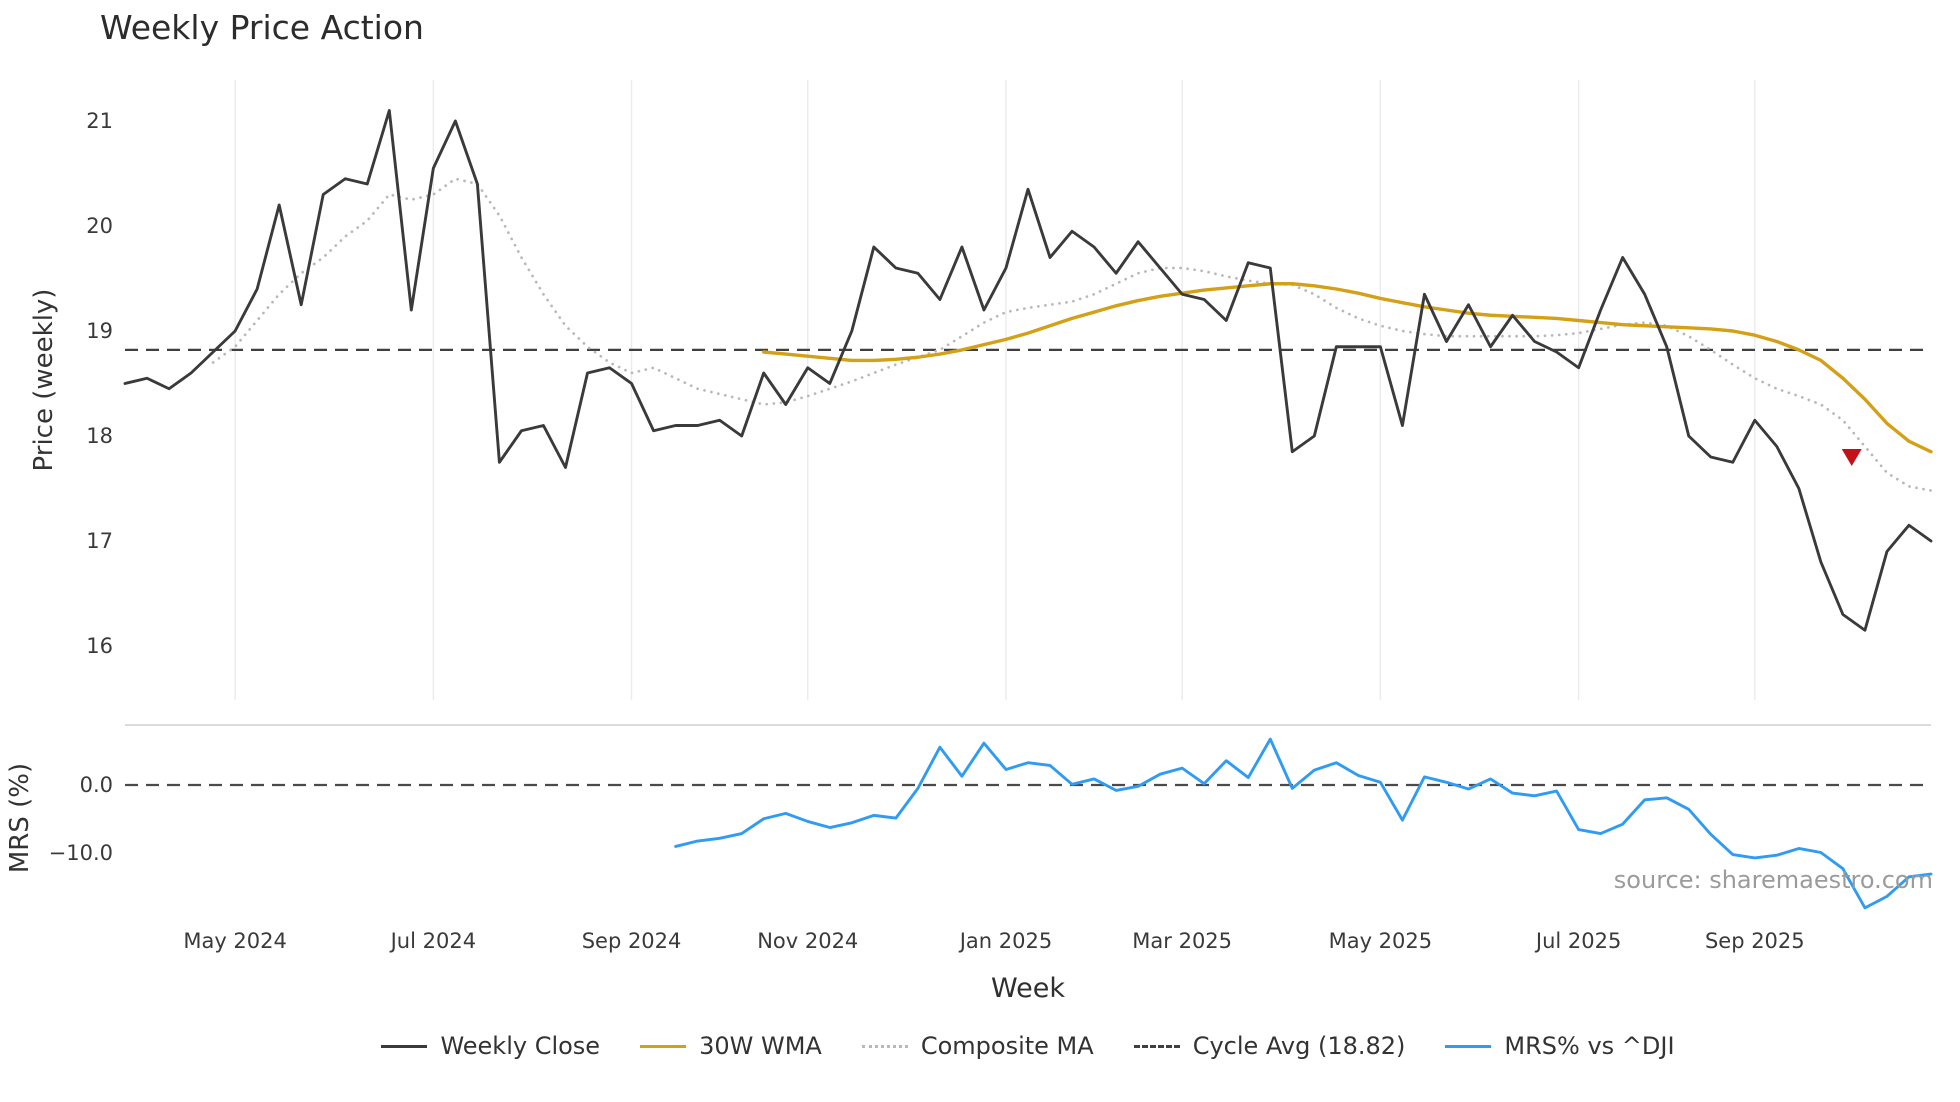 The width and height of the screenshot is (1960, 1102). I want to click on 30w-wma-line, so click(1347, 368).